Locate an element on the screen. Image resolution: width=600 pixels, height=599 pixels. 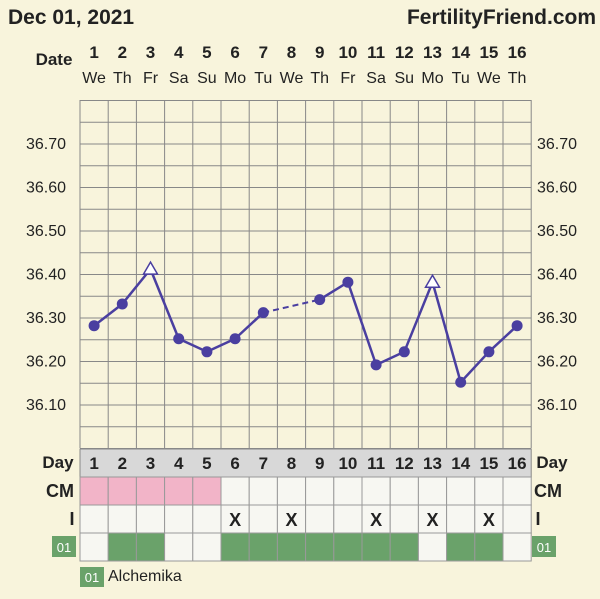
weekday-label: Sa is located at coordinates (376, 78).